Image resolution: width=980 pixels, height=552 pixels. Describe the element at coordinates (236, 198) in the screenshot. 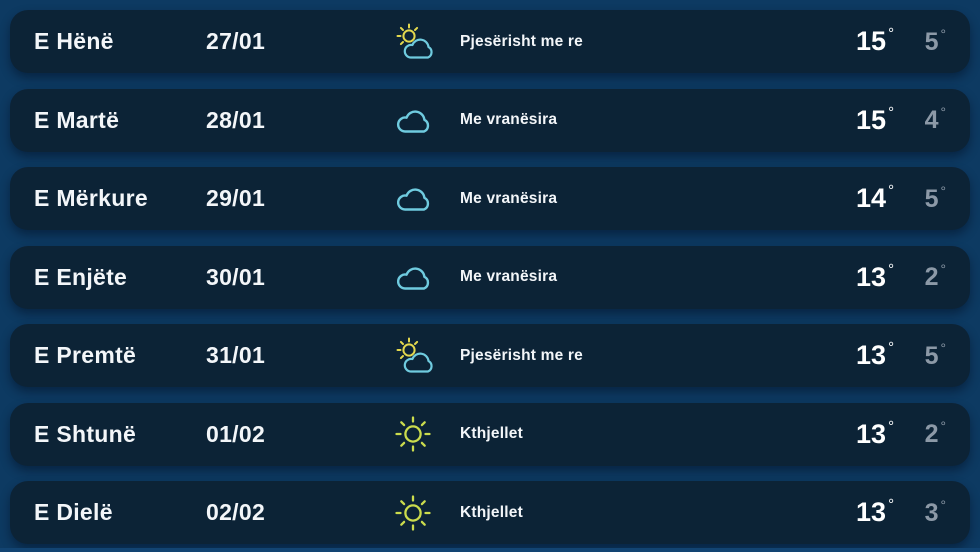

I see `date-label: 29/01` at that location.